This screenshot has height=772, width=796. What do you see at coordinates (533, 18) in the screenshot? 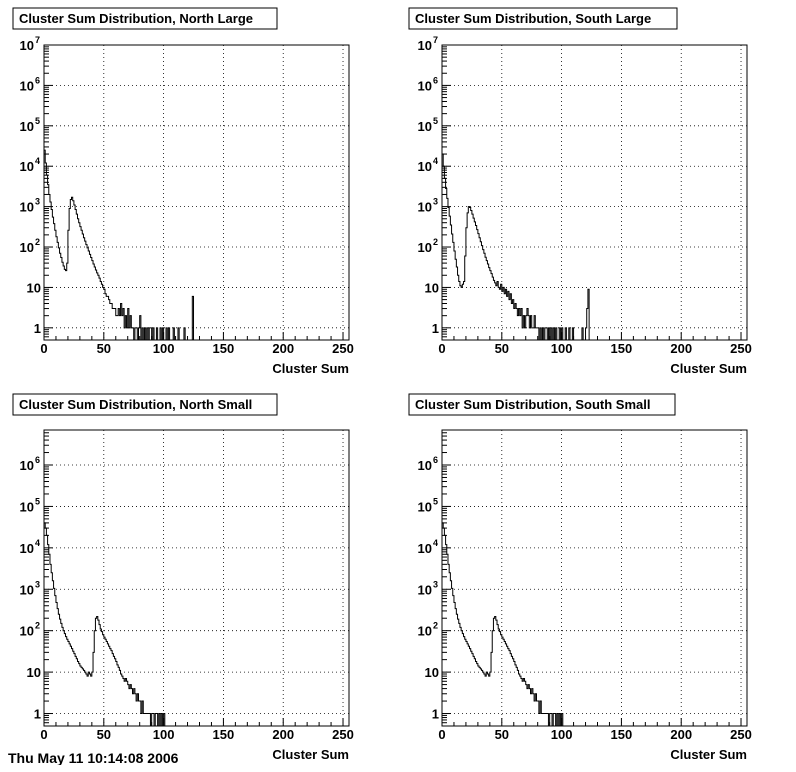
I see `chart-title: Cluster Sum Distribution, South Large` at bounding box center [533, 18].